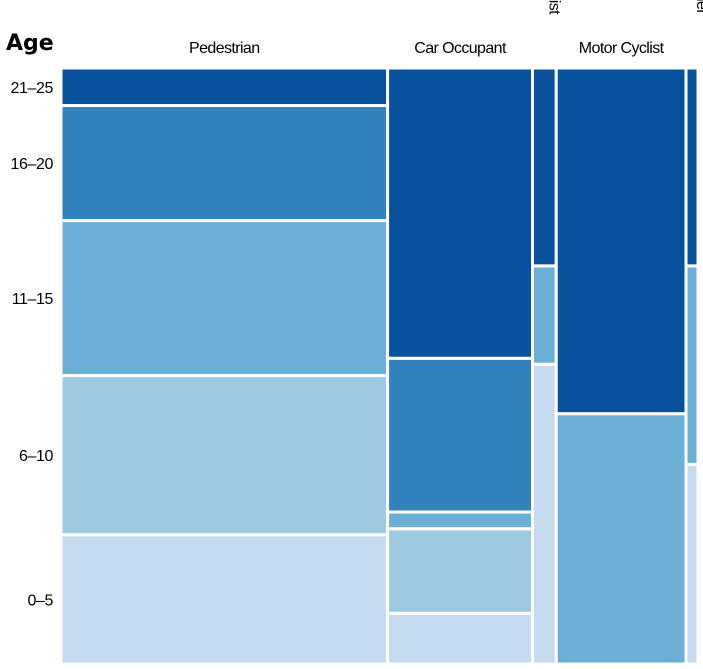 The height and width of the screenshot is (669, 703). I want to click on age-label-0-5: 0–5, so click(41, 600).